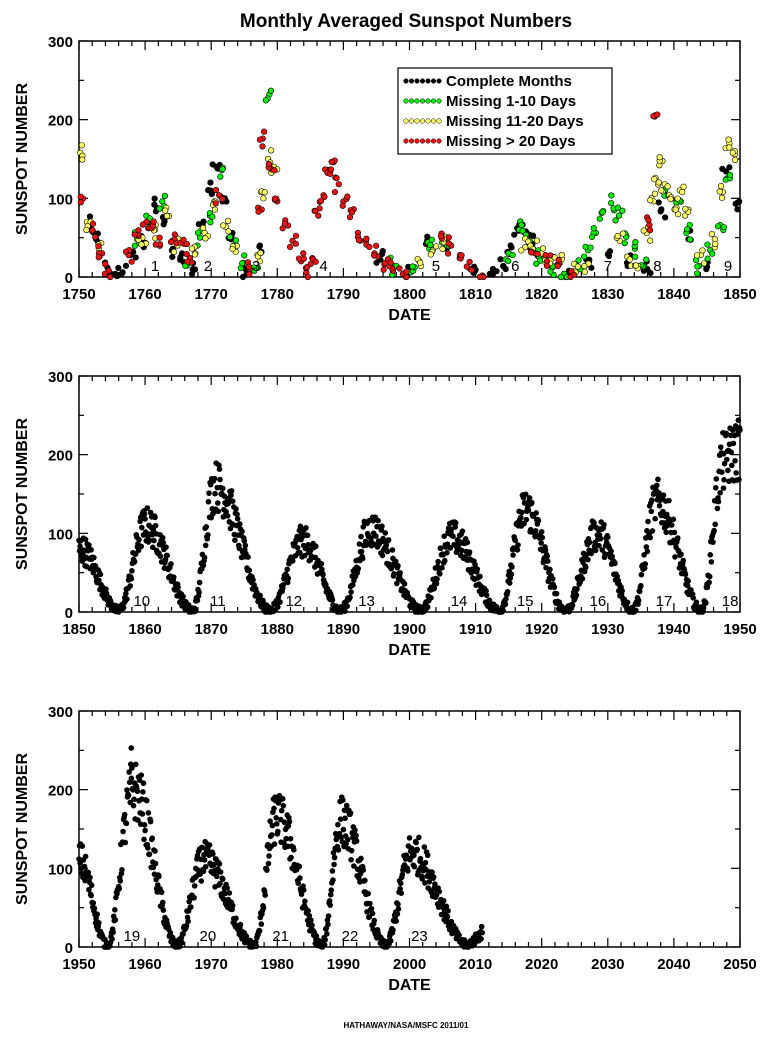 The width and height of the screenshot is (768, 1052). What do you see at coordinates (343, 294) in the screenshot?
I see `x-tick-label: 1790` at bounding box center [343, 294].